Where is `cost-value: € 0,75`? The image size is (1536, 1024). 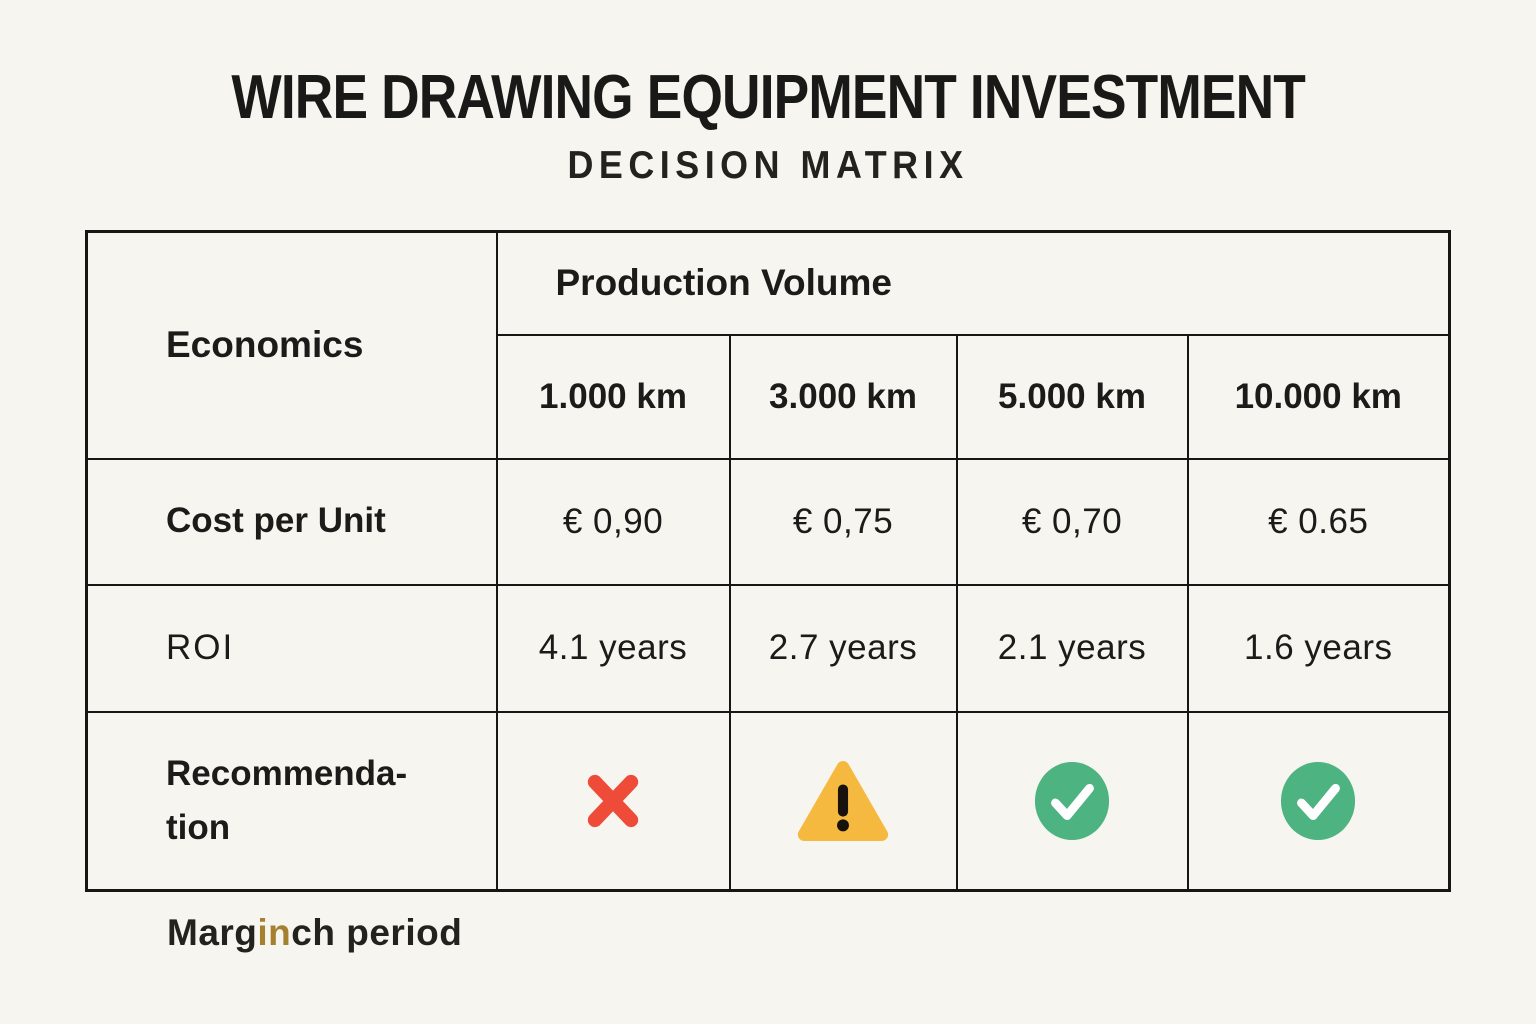 cost-value: € 0,75 is located at coordinates (843, 521).